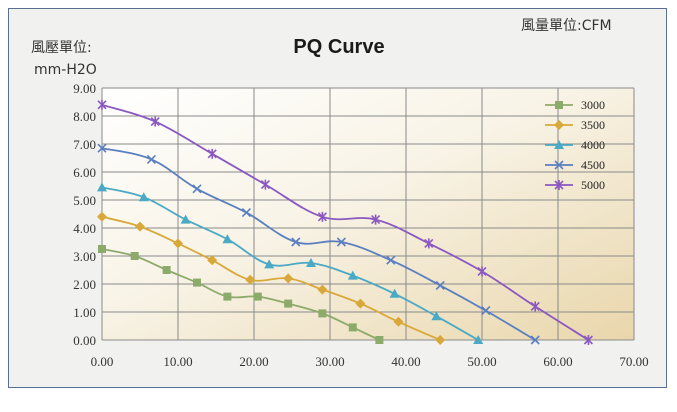 This screenshot has width=677, height=412. Describe the element at coordinates (65, 70) in the screenshot. I see `y-axis-unit: mm-H2O` at that location.